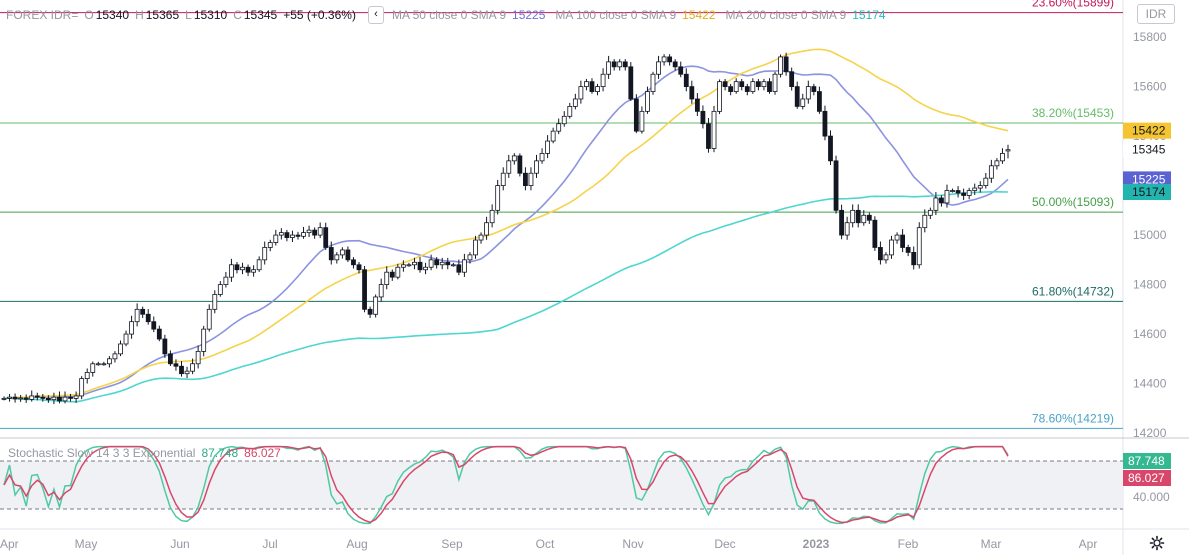  Describe the element at coordinates (1150, 384) in the screenshot. I see `y-tick-label: 14400` at that location.